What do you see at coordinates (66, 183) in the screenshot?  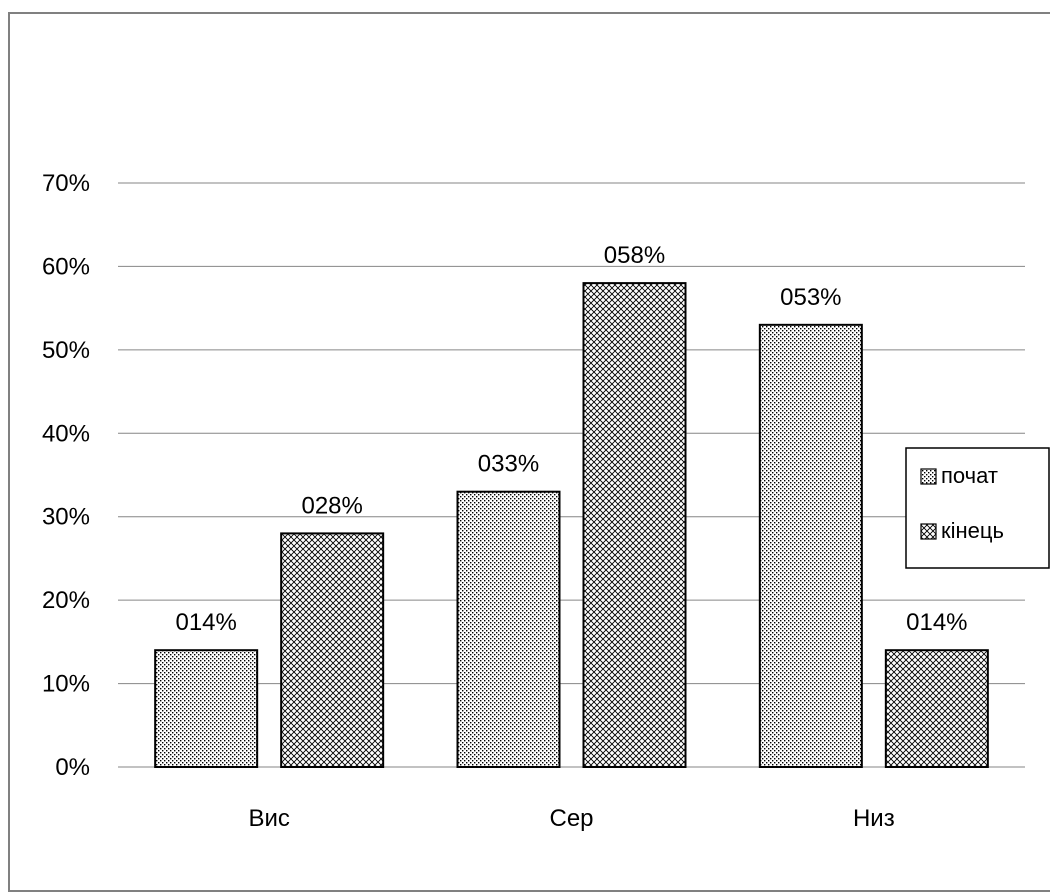 I see `y-tick-label: 70%` at bounding box center [66, 183].